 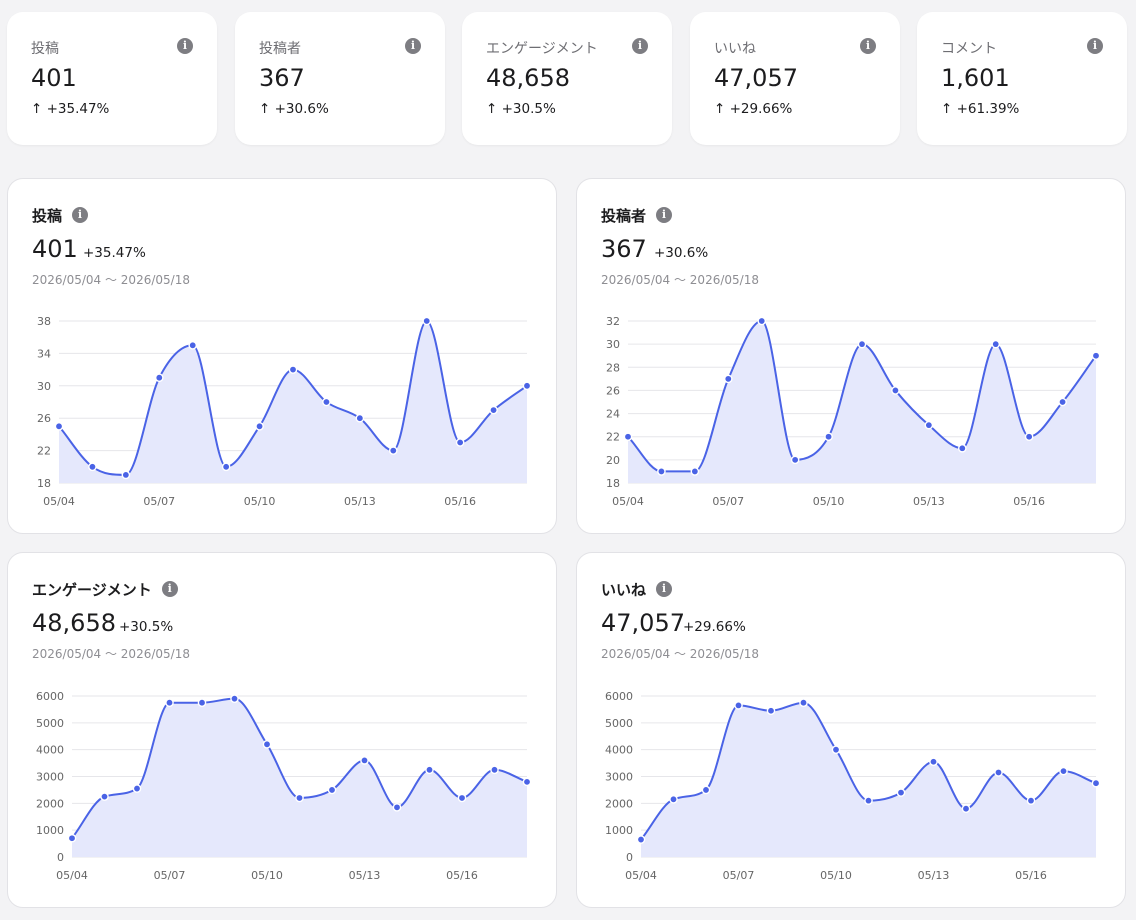 I want to click on chart-total: 47,057, so click(x=643, y=623).